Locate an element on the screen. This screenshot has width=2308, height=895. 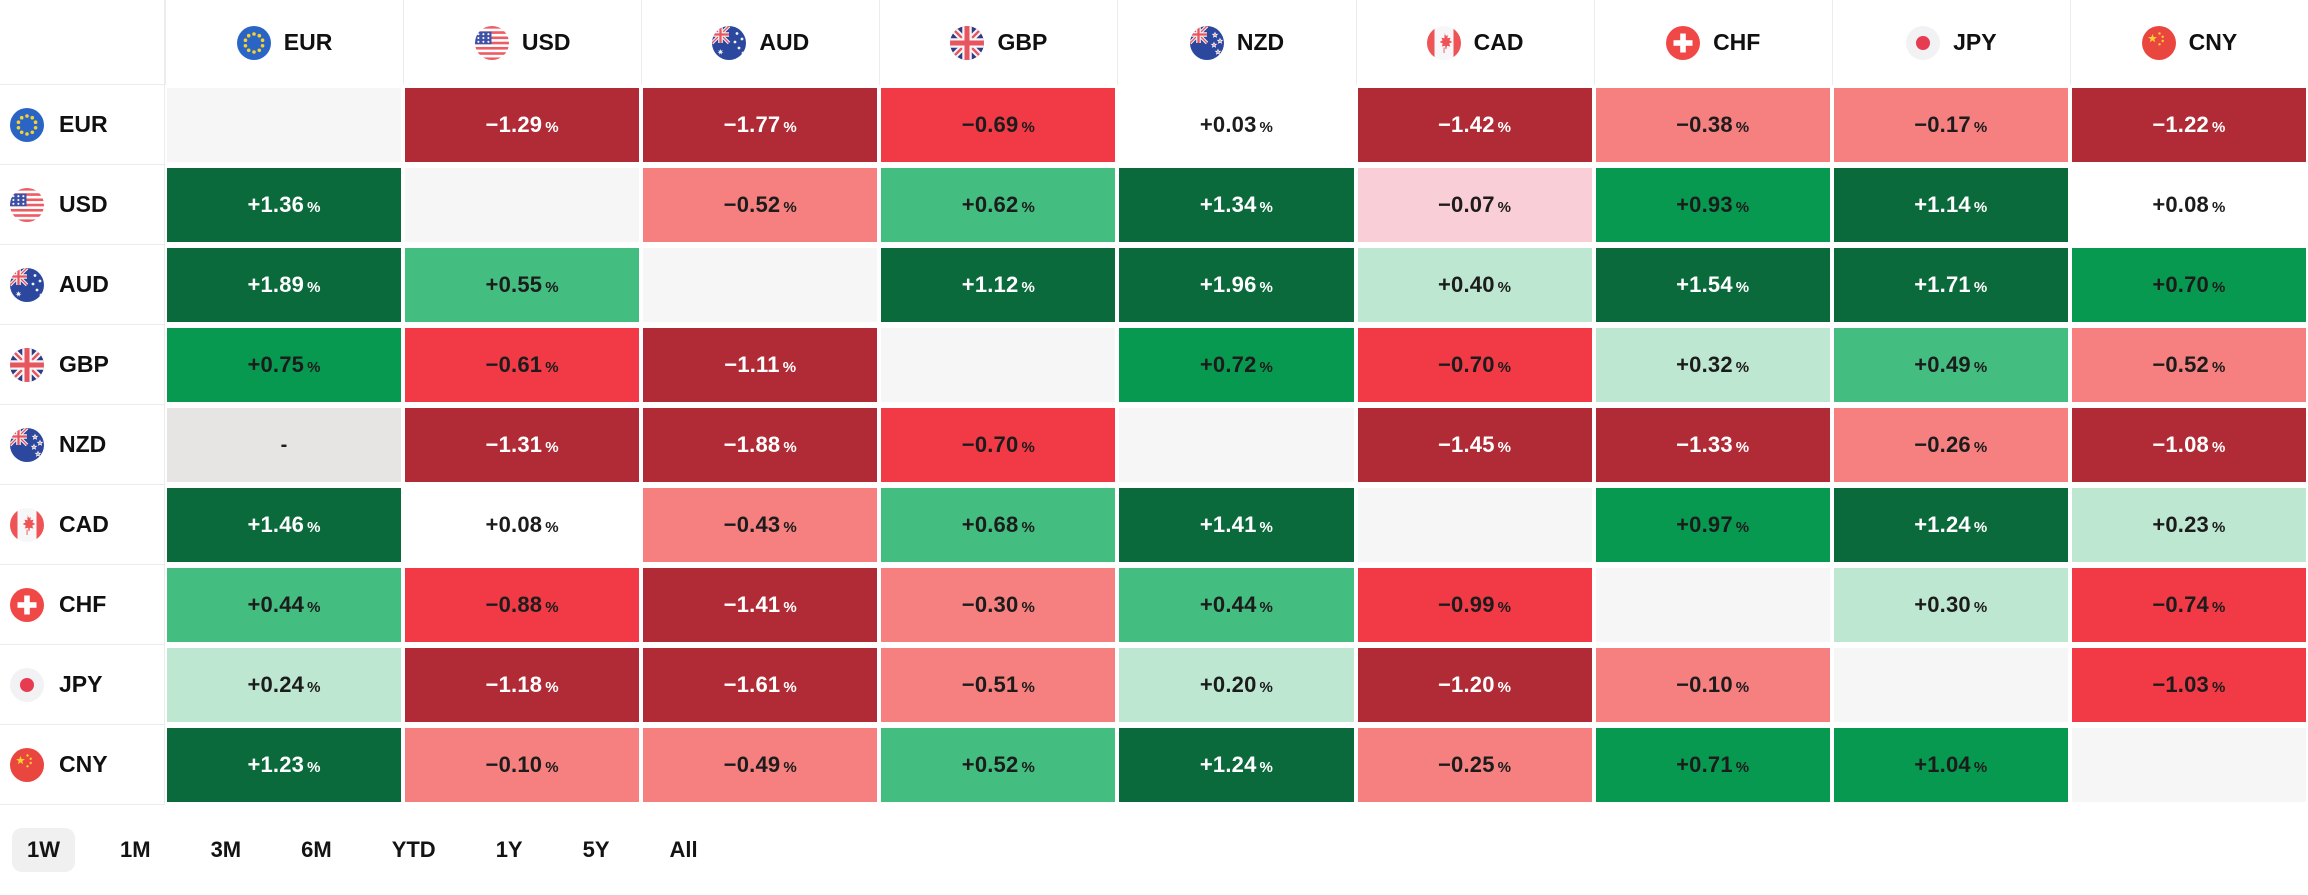
cell-jpy-gbp: −0.51% is located at coordinates (998, 685).